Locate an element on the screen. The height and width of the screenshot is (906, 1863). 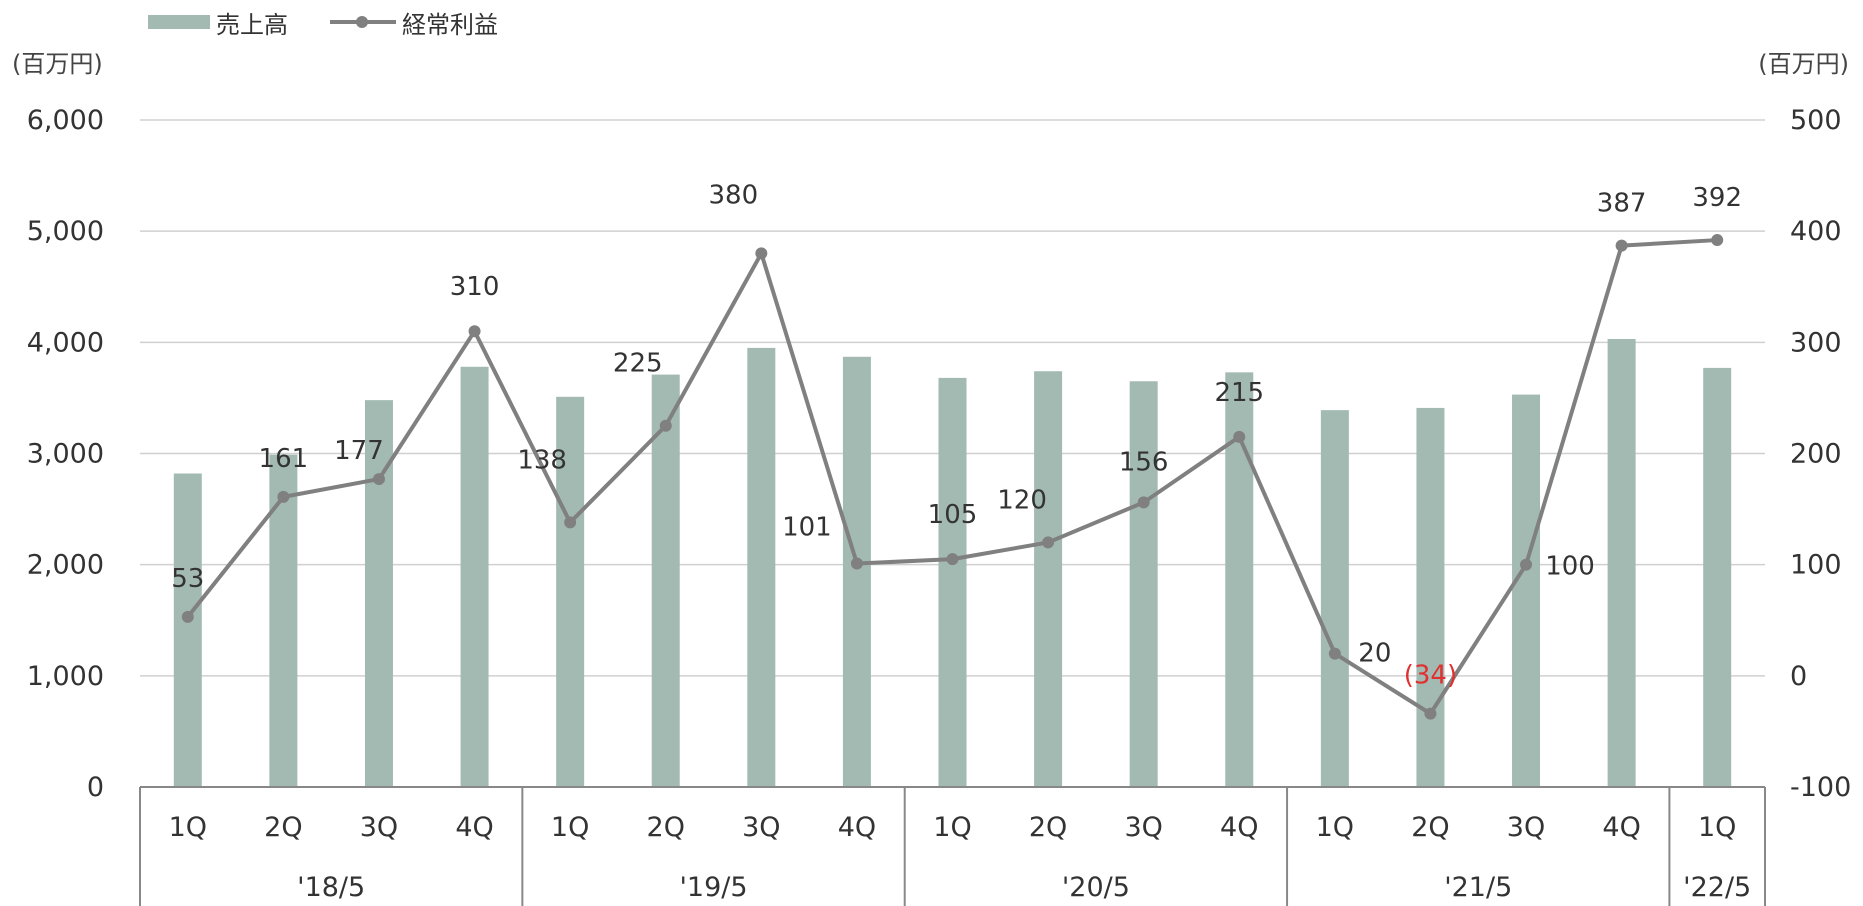
x-axis-group-label: '21/5 is located at coordinates (1478, 887).